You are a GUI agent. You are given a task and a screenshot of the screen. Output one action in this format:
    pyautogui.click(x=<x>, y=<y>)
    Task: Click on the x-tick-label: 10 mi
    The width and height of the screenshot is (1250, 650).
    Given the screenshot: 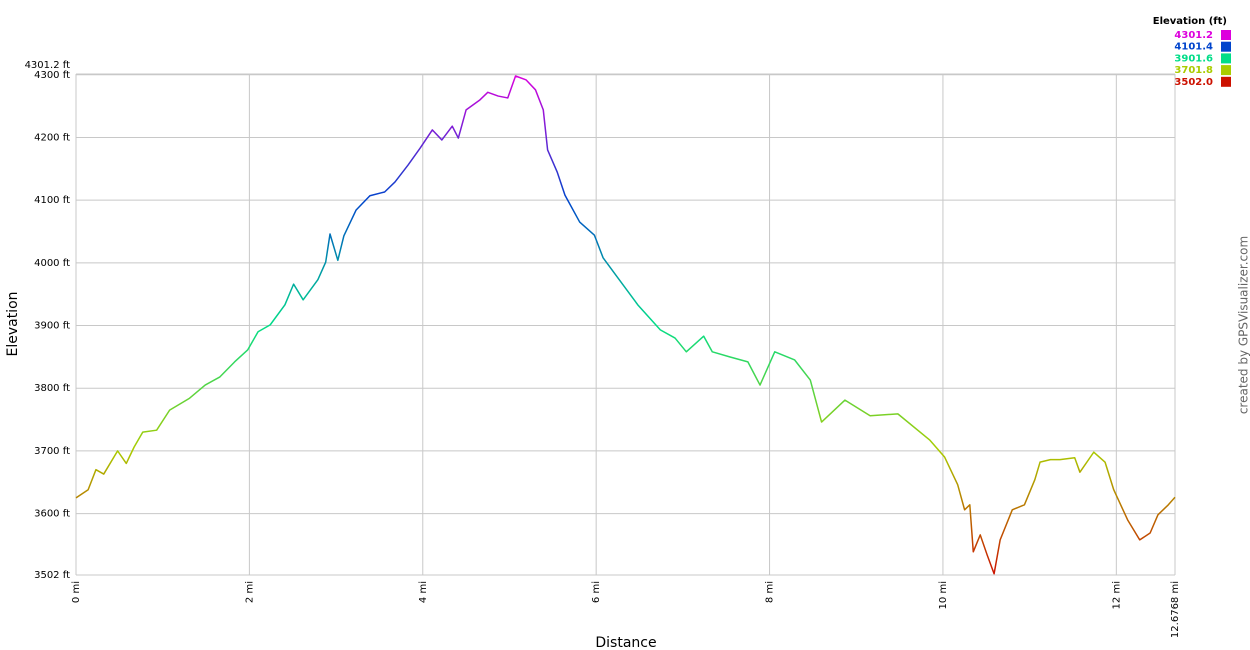 What is the action you would take?
    pyautogui.click(x=943, y=595)
    